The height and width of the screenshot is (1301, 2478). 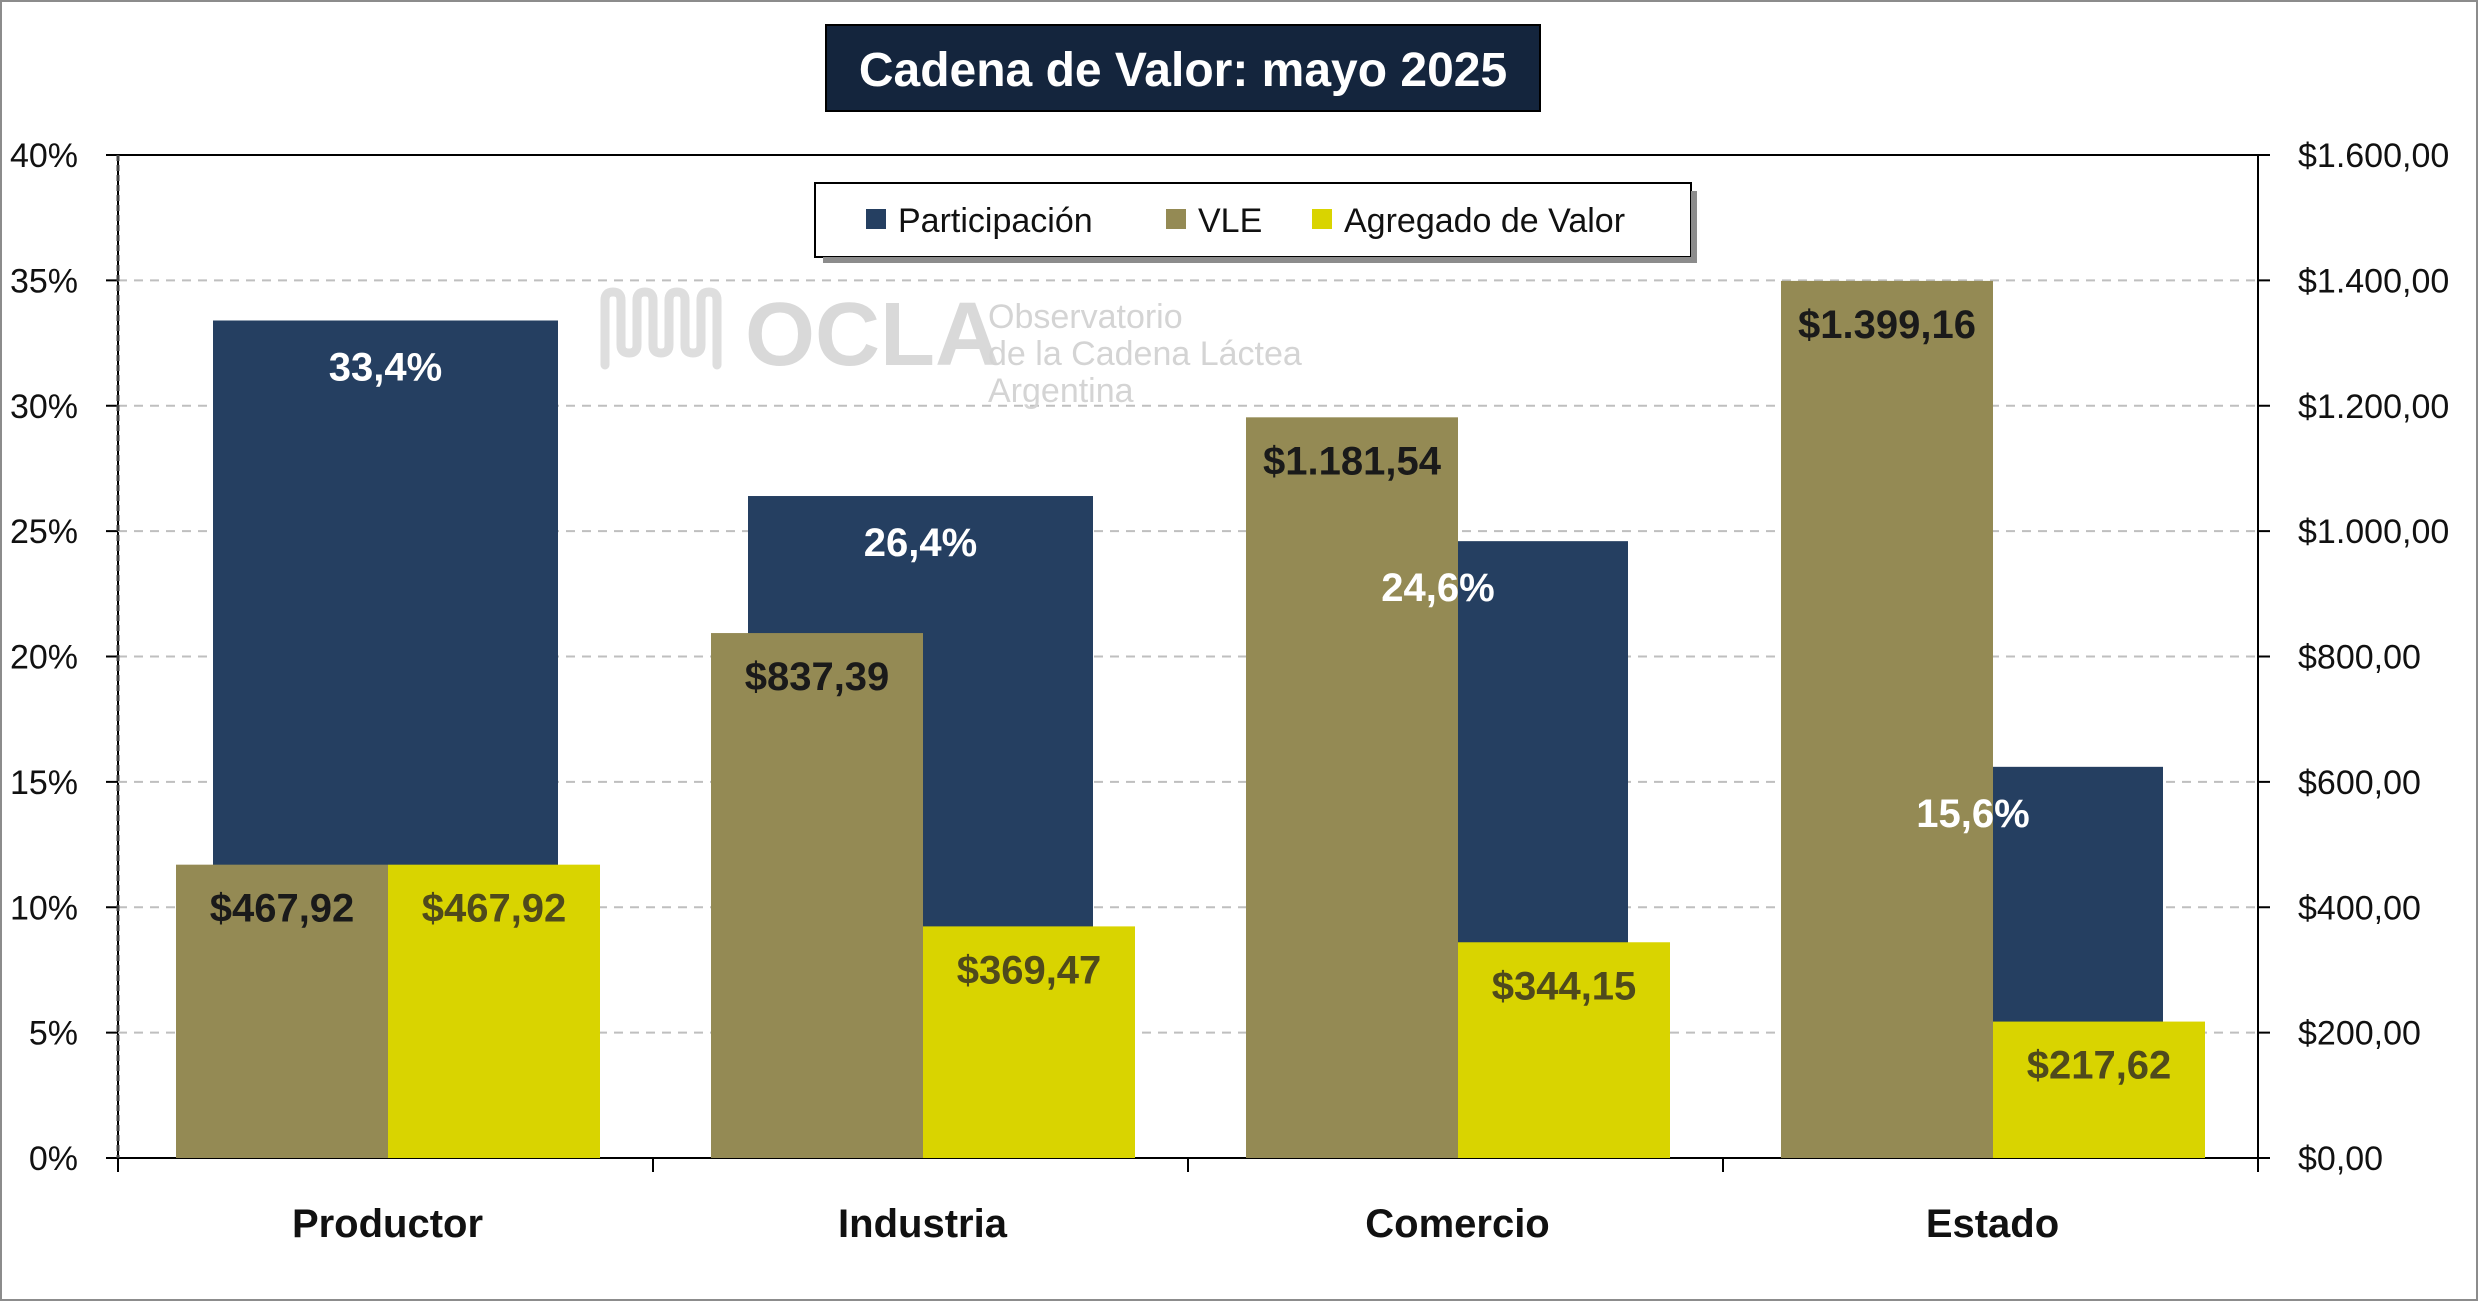 I want to click on right-axis-tick-label: $0,00, so click(x=2340, y=1159).